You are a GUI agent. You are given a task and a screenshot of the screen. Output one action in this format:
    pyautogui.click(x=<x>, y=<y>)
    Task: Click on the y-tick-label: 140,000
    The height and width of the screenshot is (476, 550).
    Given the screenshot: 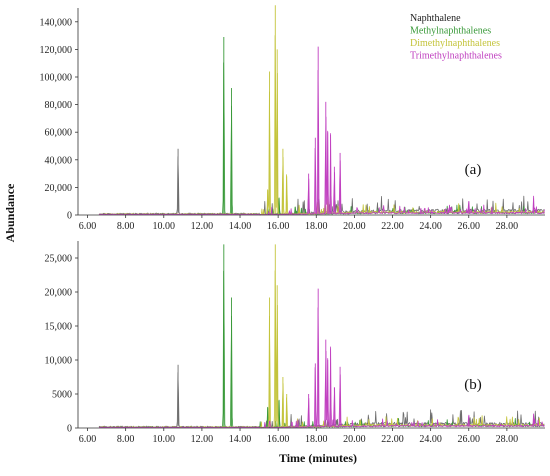 What is the action you would take?
    pyautogui.click(x=56, y=22)
    